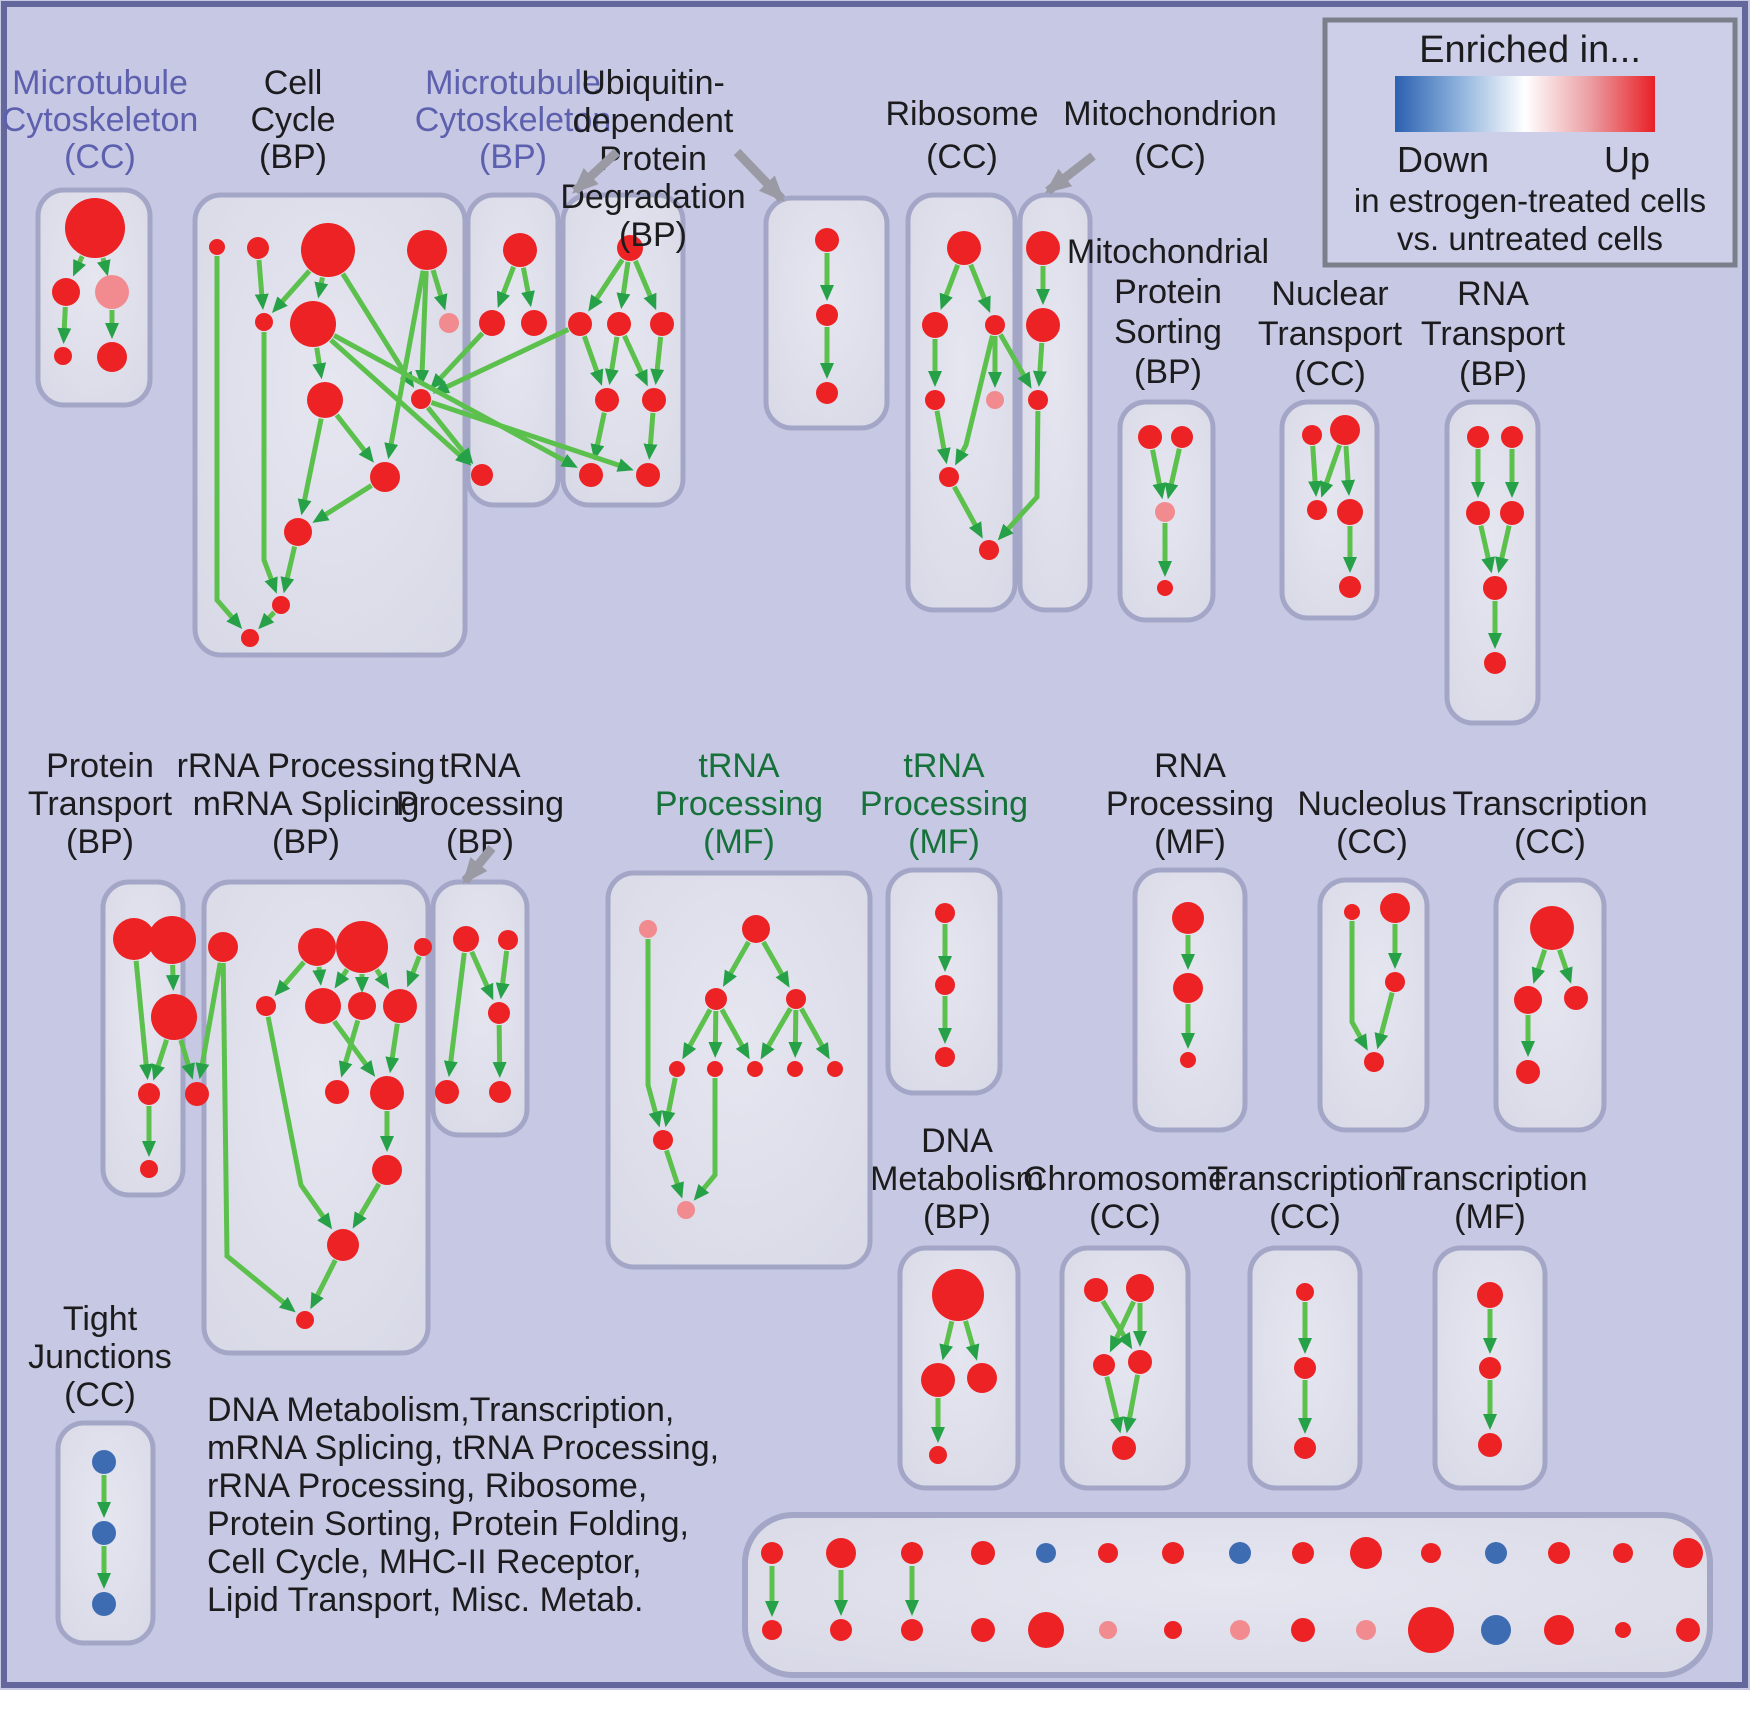 The height and width of the screenshot is (1715, 1750). I want to click on edge-cc11-cc12, so click(289, 570).